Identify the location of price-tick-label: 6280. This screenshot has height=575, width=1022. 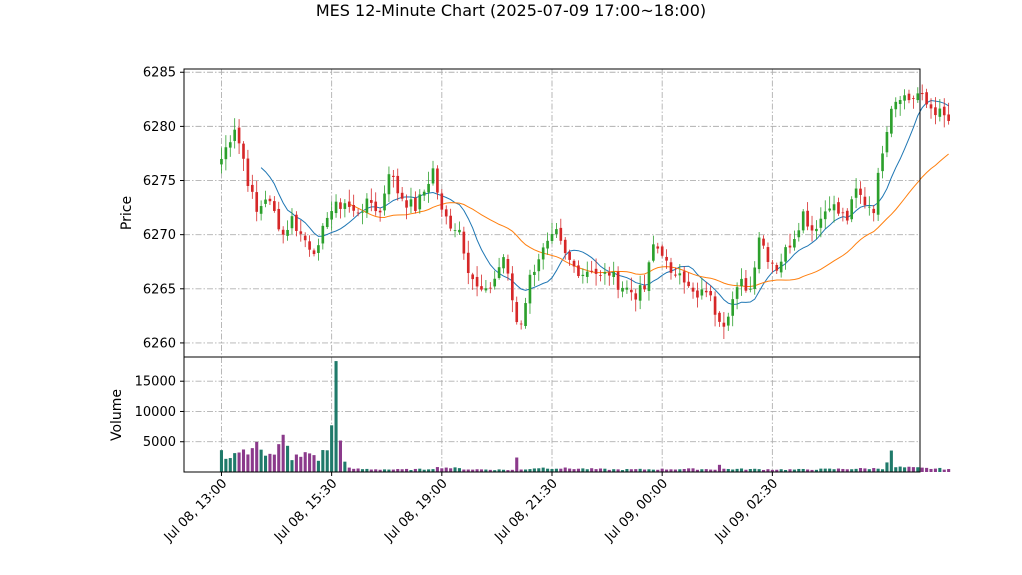
(159, 127).